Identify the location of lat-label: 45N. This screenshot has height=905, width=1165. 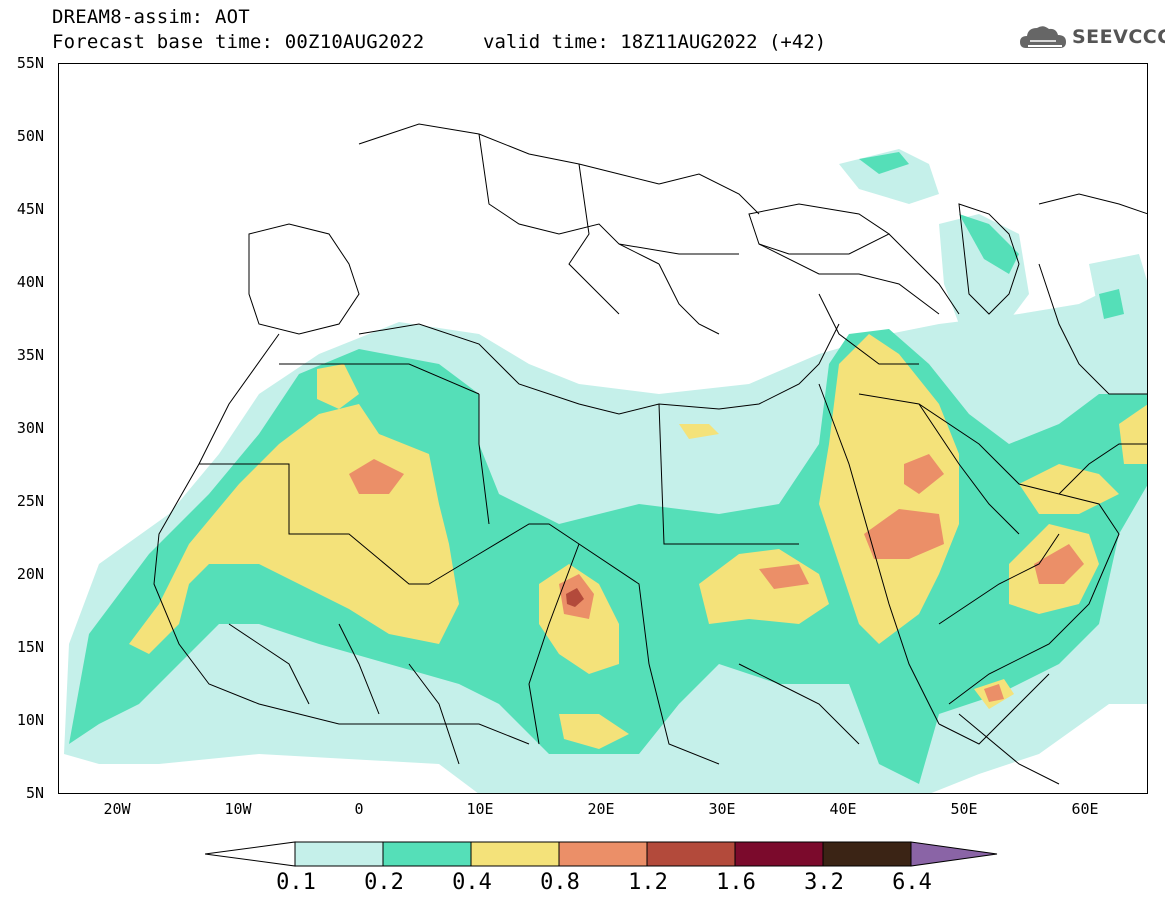
(30, 209).